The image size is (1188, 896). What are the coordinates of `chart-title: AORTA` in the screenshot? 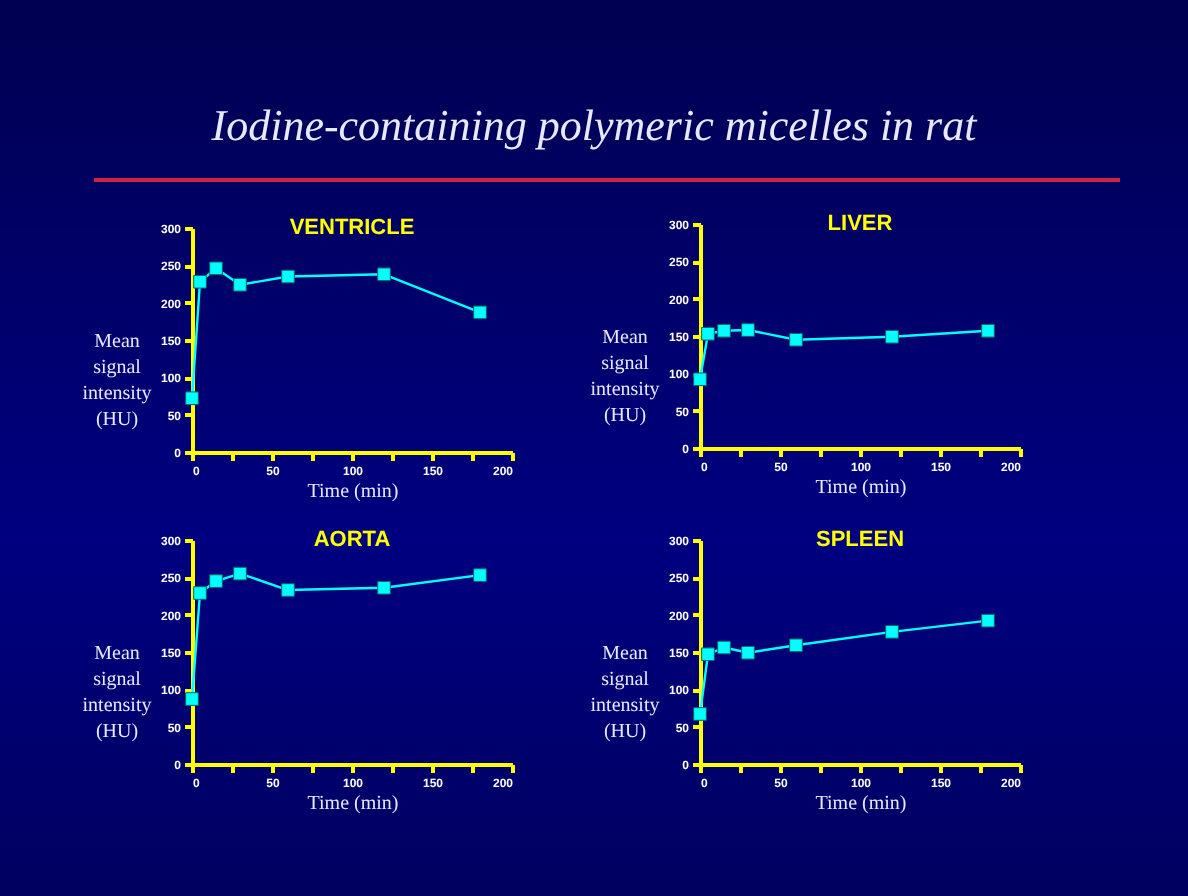 It's located at (352, 540).